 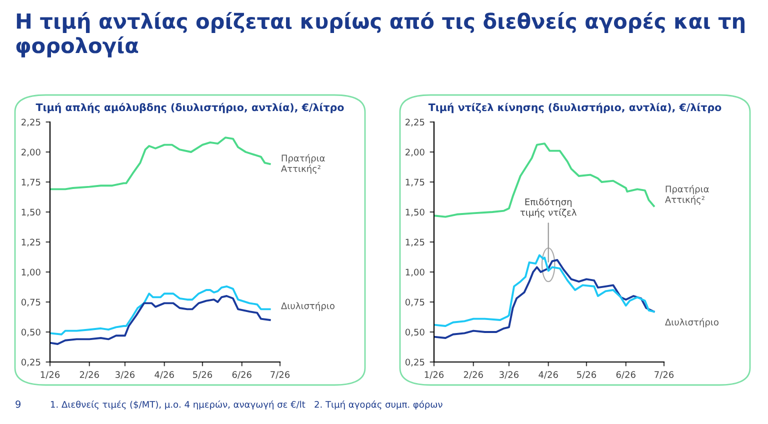 What do you see at coordinates (18, 404) in the screenshot?
I see `text: 9` at bounding box center [18, 404].